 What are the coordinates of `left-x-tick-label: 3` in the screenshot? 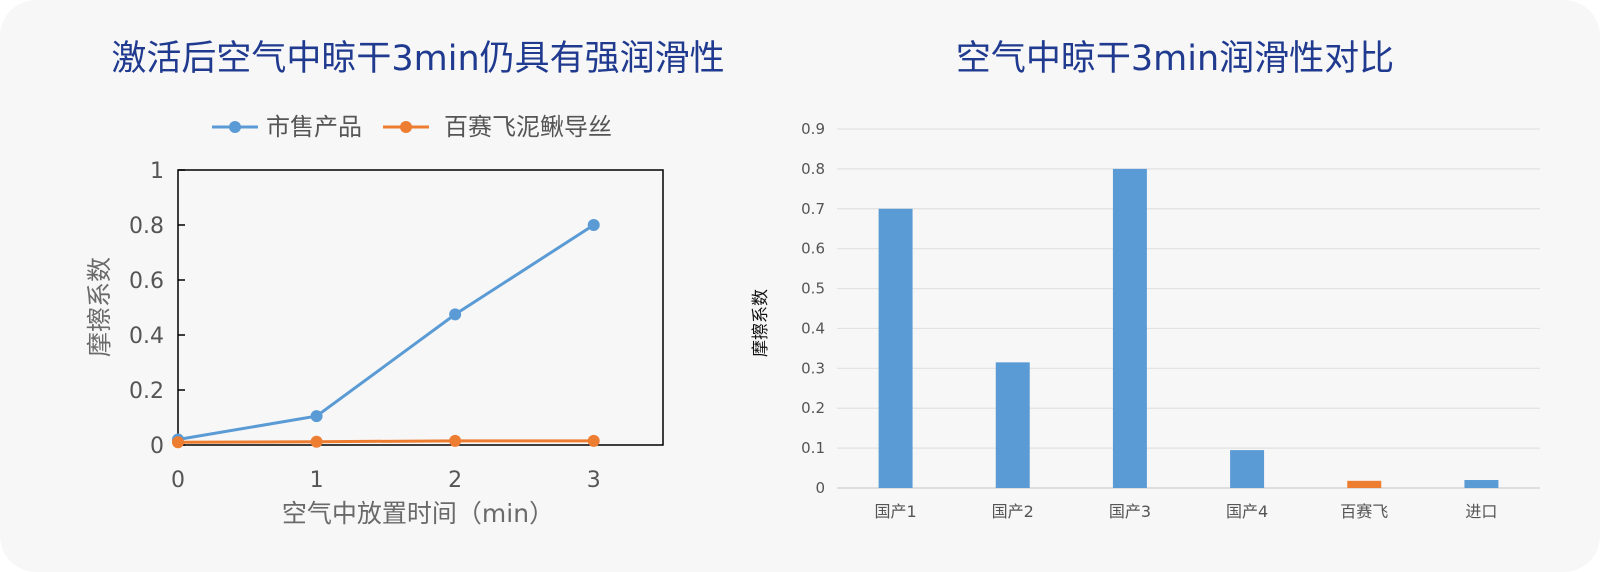 It's located at (594, 480).